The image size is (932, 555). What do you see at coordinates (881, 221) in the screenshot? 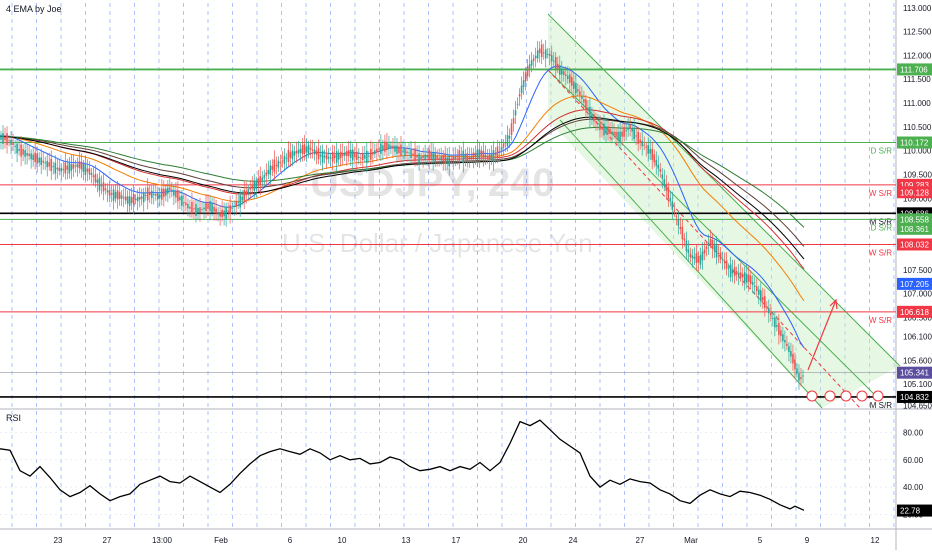
I see `sr-level-tag: M S/R` at bounding box center [881, 221].